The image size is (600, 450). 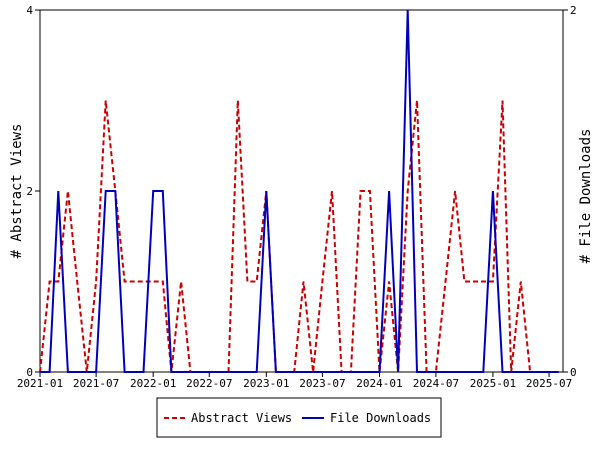 What do you see at coordinates (40, 383) in the screenshot?
I see `x-tick-label: 2021-01` at bounding box center [40, 383].